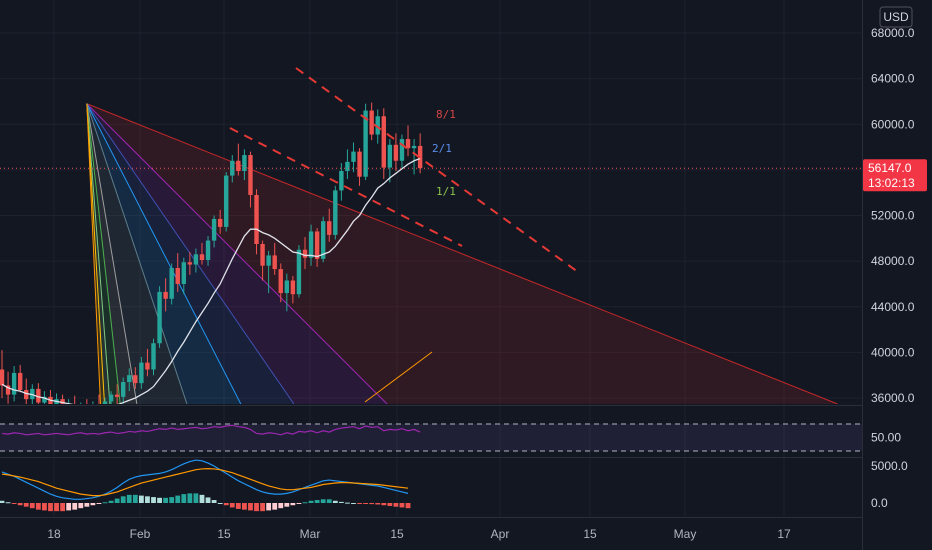  What do you see at coordinates (446, 191) in the screenshot?
I see `gann-fan-label: 1/1` at bounding box center [446, 191].